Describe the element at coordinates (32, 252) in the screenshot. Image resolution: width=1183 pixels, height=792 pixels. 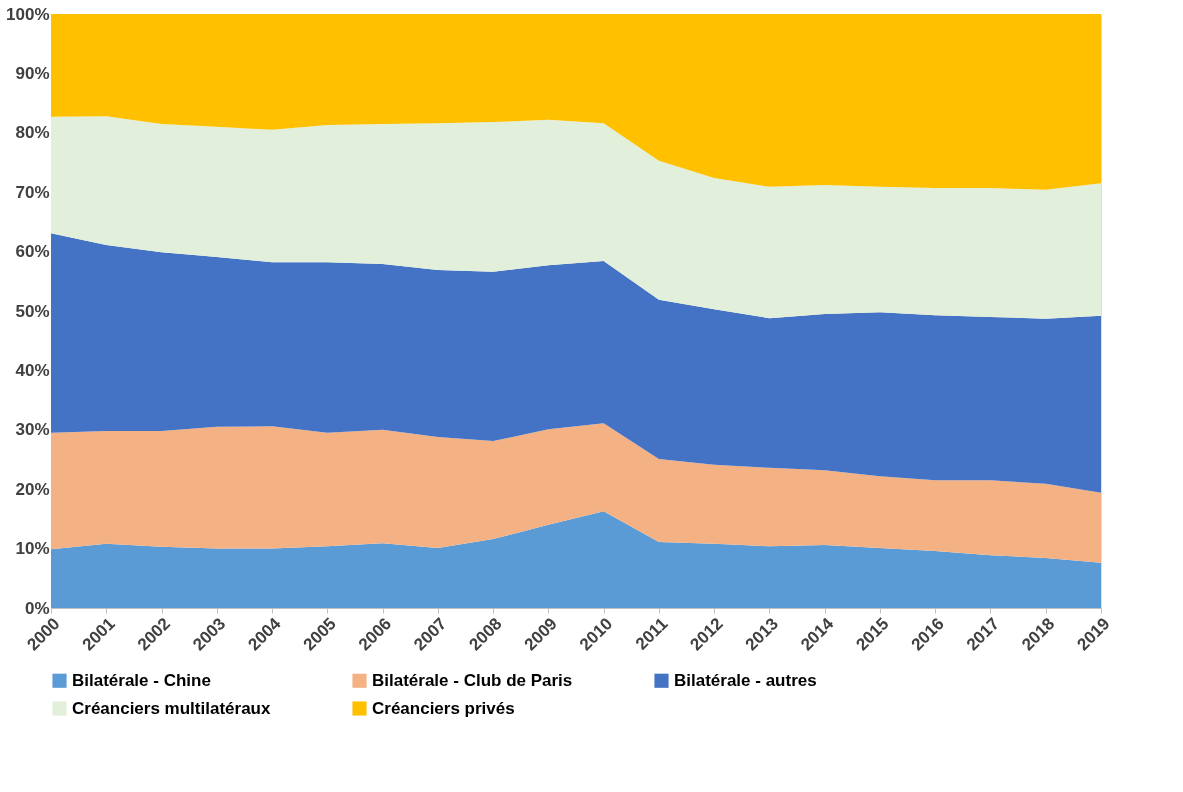
I see `y-tick-label: 60%` at that location.